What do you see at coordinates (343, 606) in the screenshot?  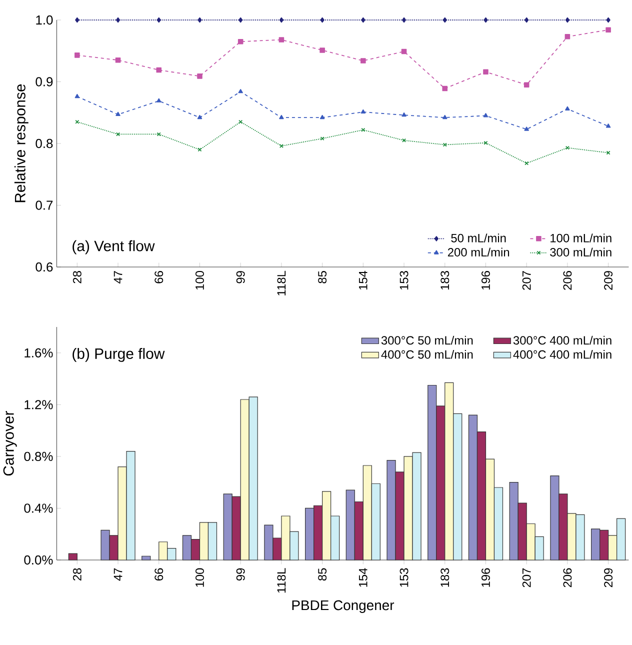 I see `x-axis-title: PBDE Congener` at bounding box center [343, 606].